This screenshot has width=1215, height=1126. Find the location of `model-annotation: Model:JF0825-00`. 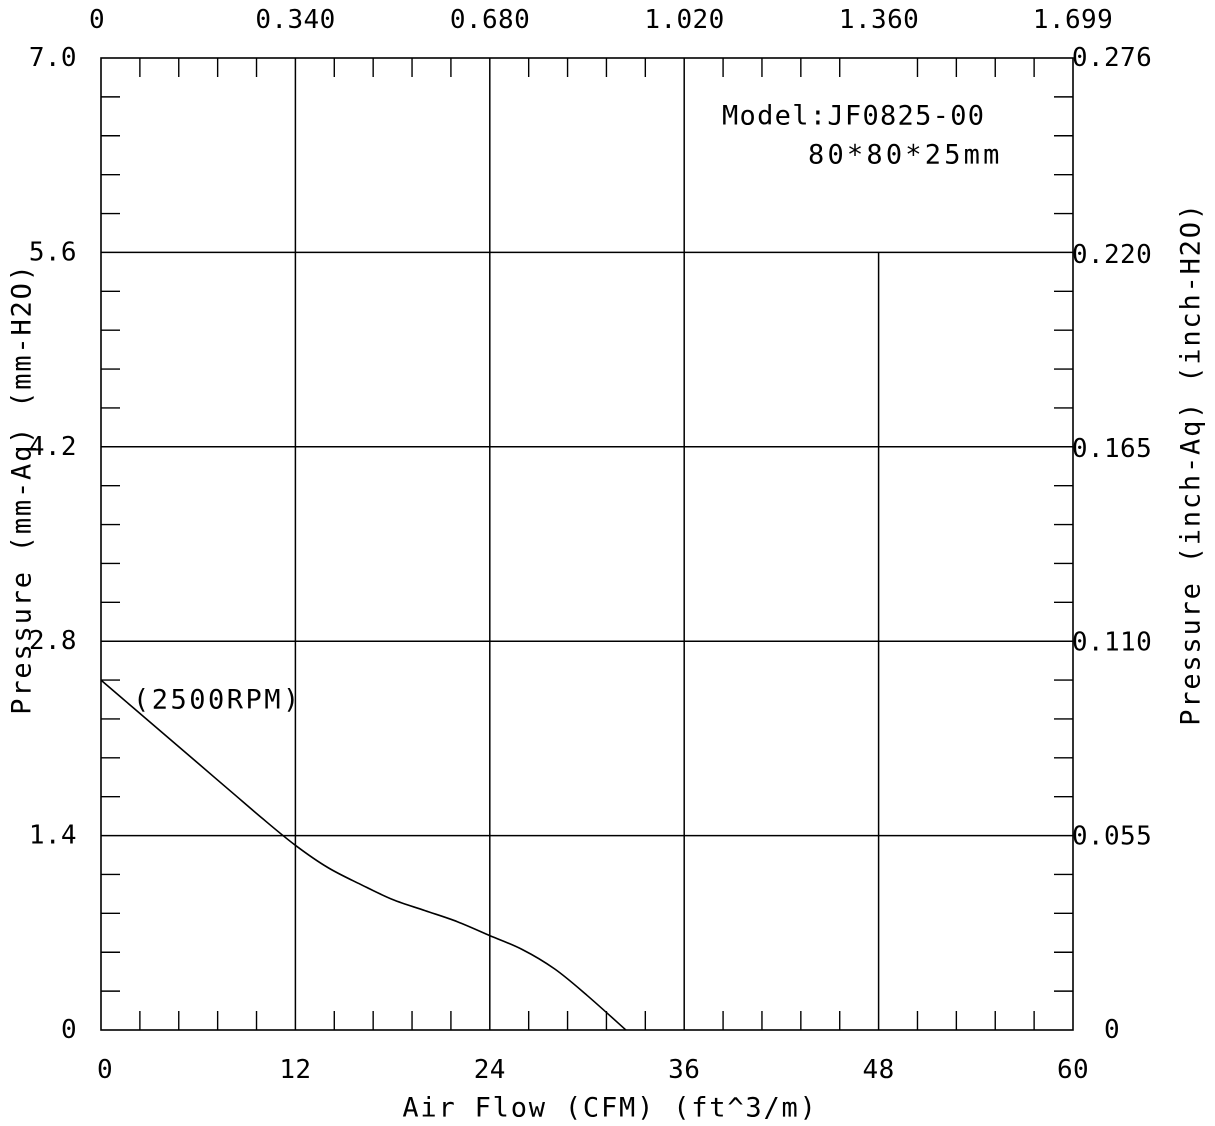

model-annotation: Model:JF0825-00 is located at coordinates (853, 116).